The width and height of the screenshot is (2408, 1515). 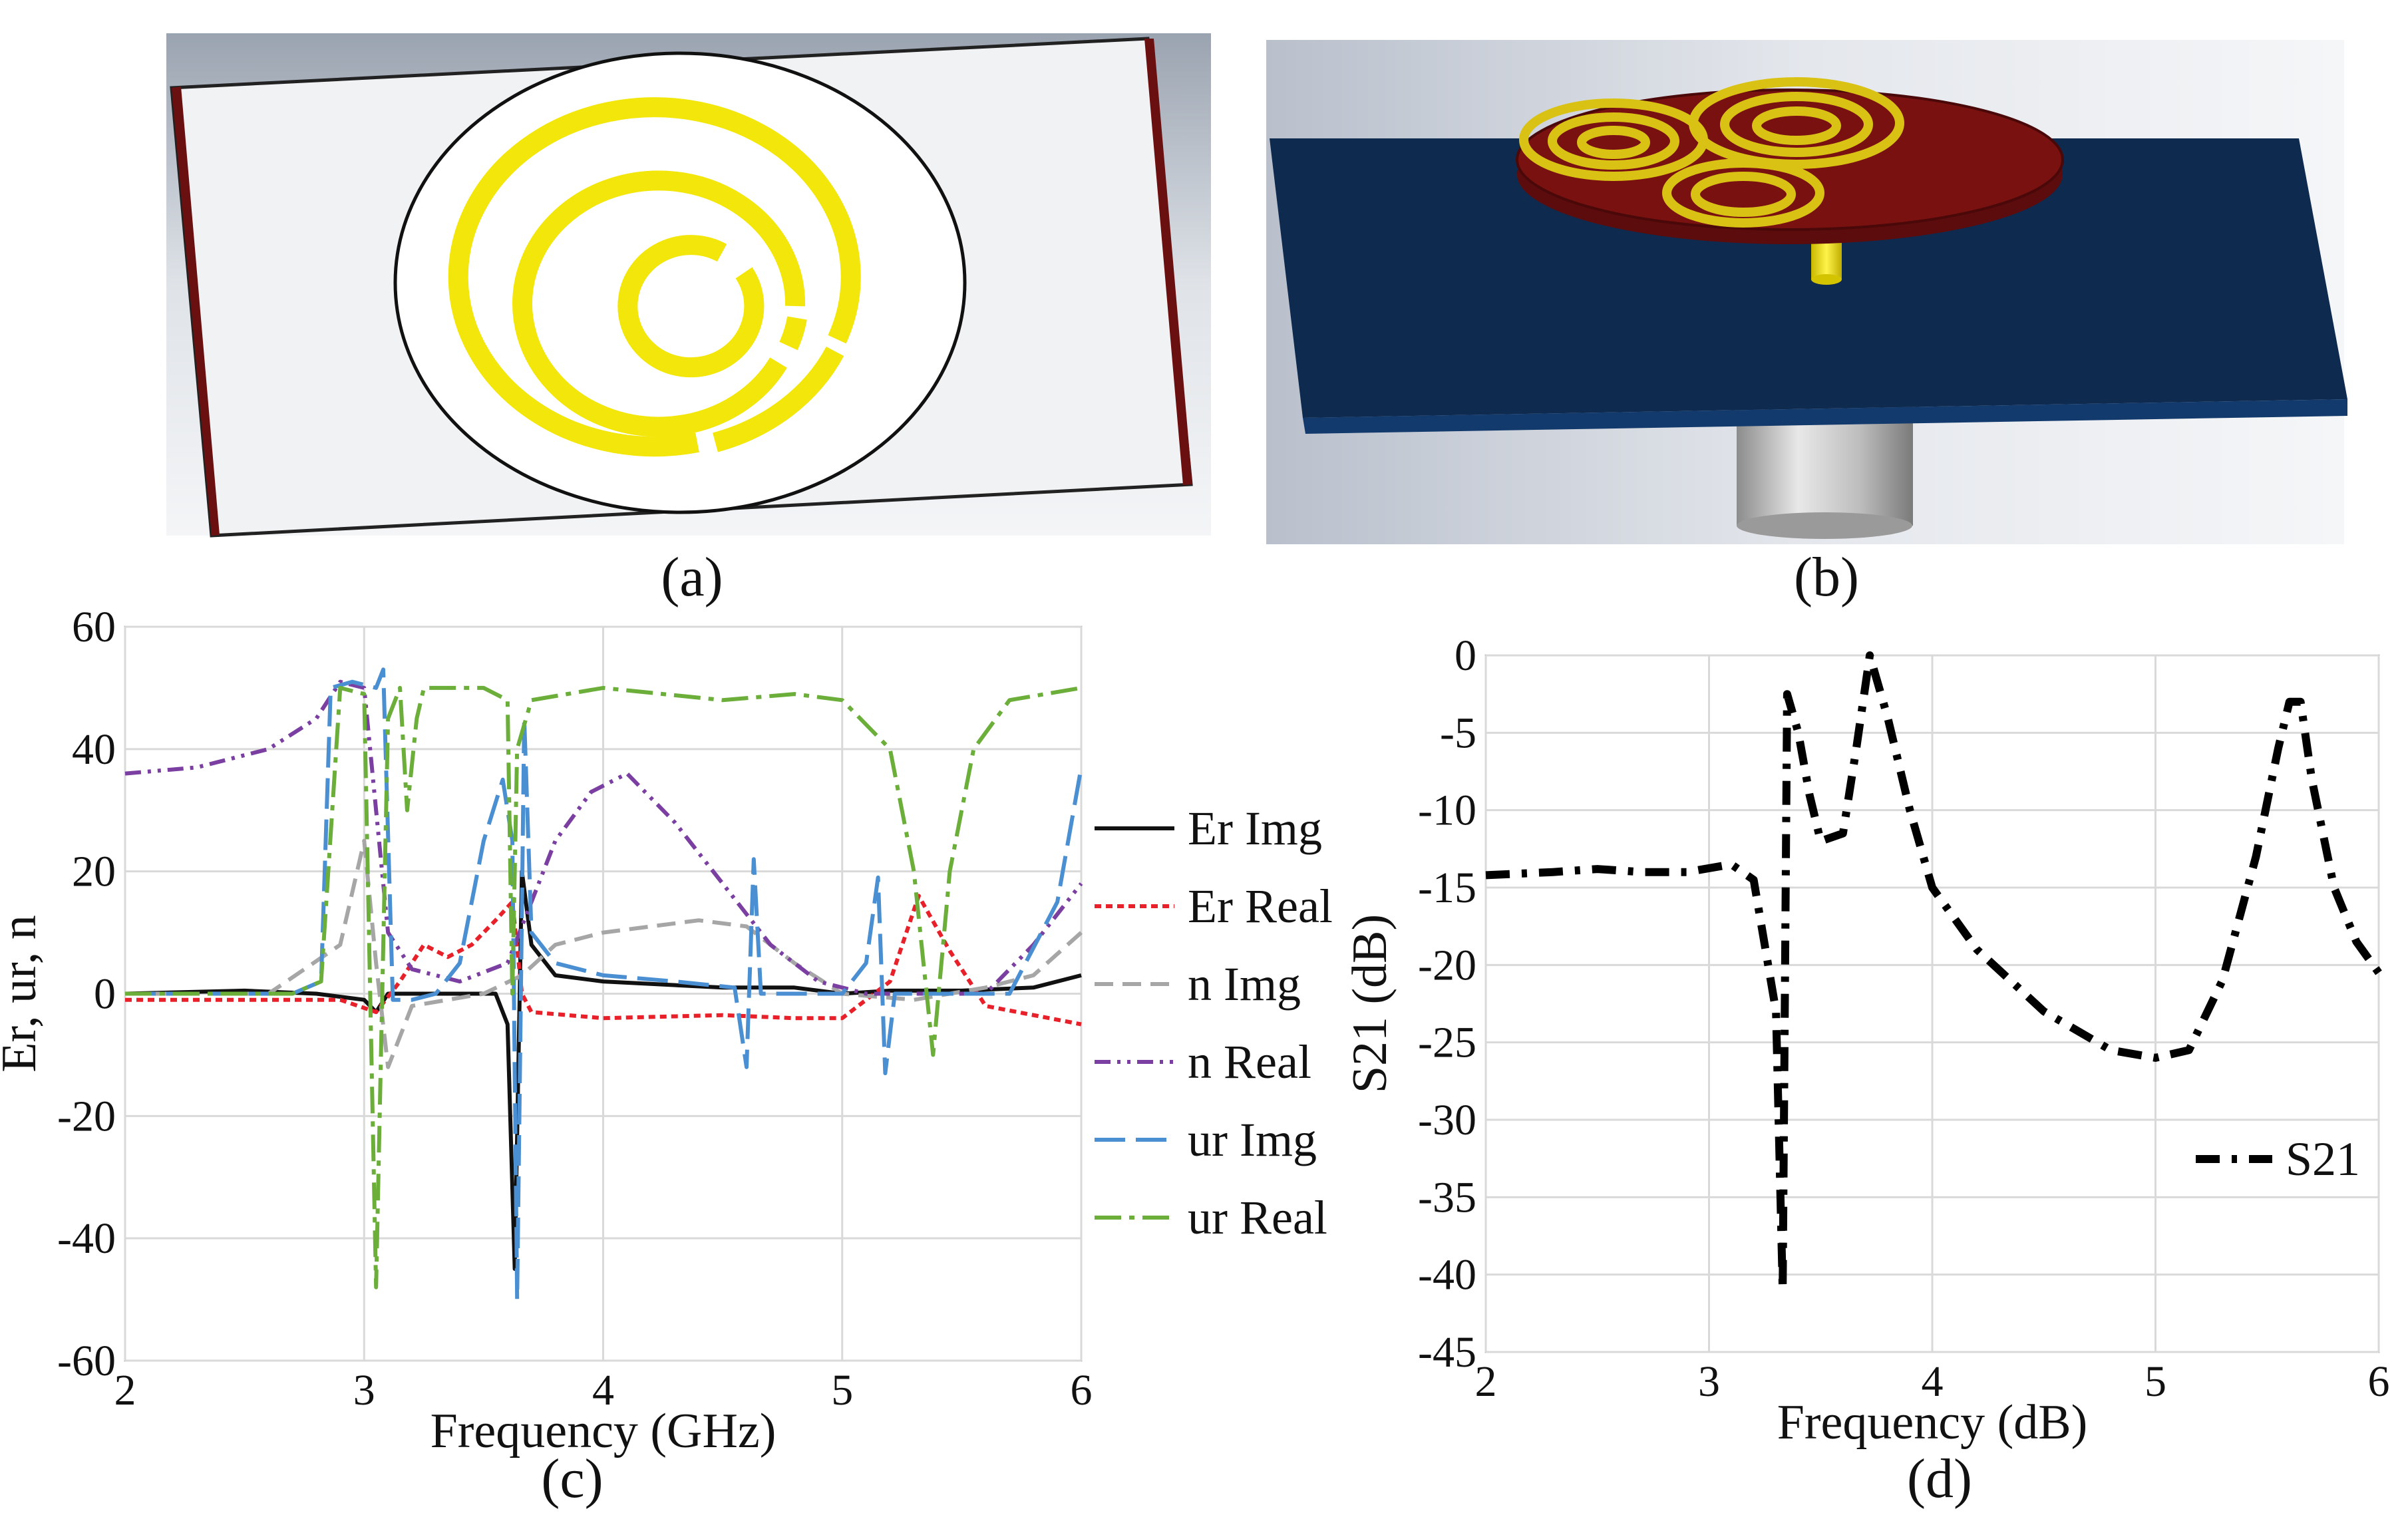 I want to click on substrate-edge-right, so click(x=1168, y=262).